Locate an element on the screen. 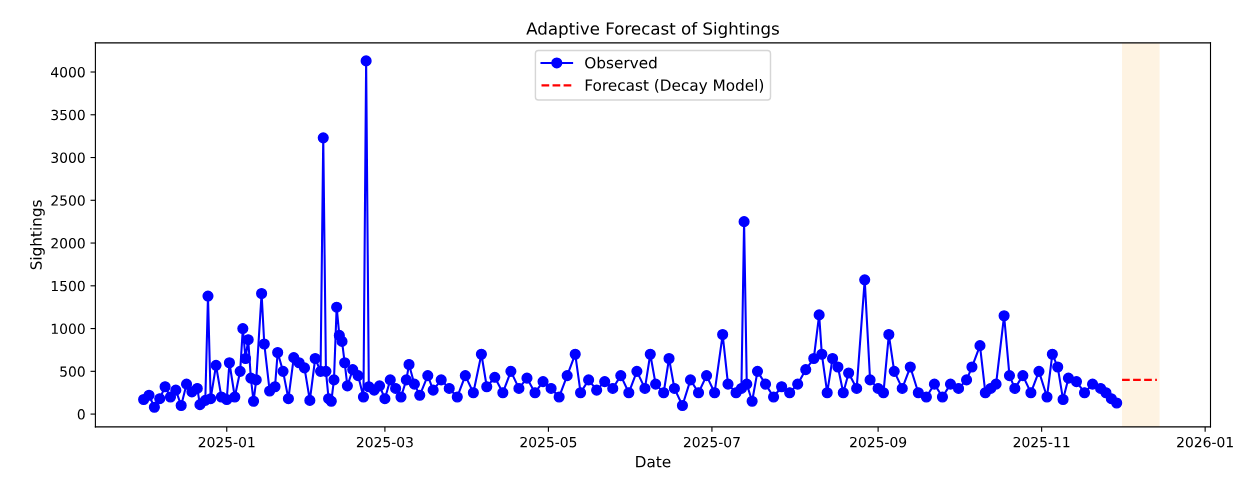 This screenshot has width=1239, height=477. y-tick-label: 2500 is located at coordinates (68, 200).